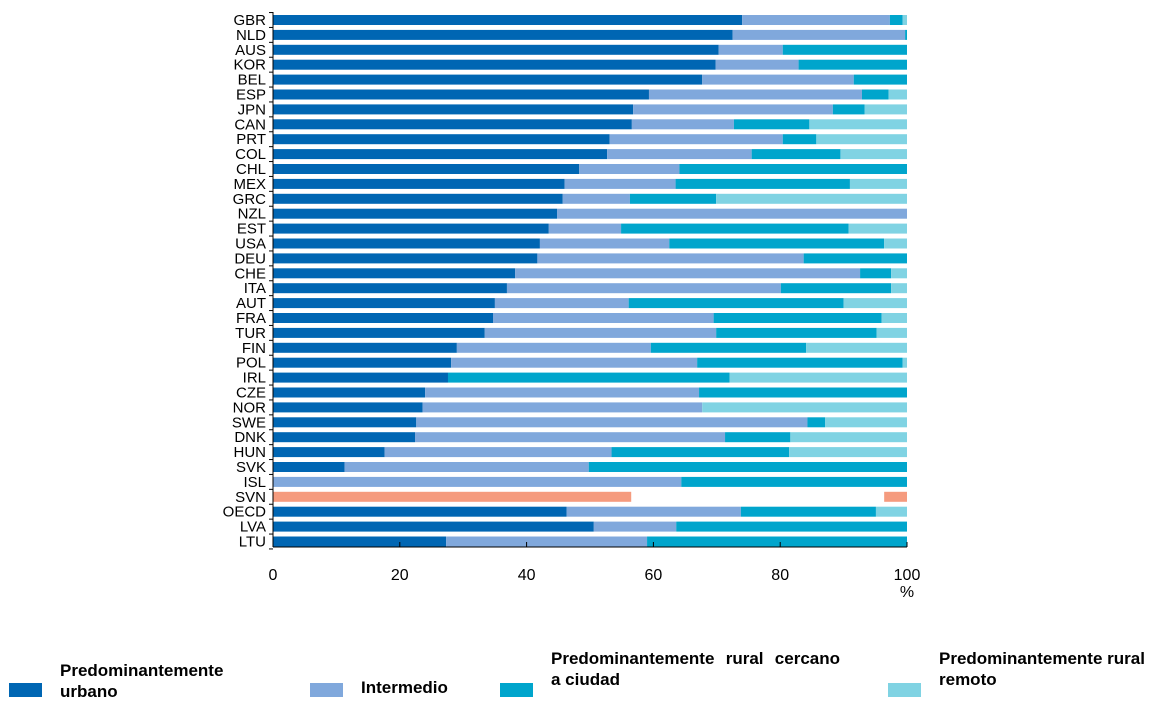 This screenshot has width=1150, height=715. Describe the element at coordinates (547, 541) in the screenshot. I see `bar-ltu-intermedio` at that location.